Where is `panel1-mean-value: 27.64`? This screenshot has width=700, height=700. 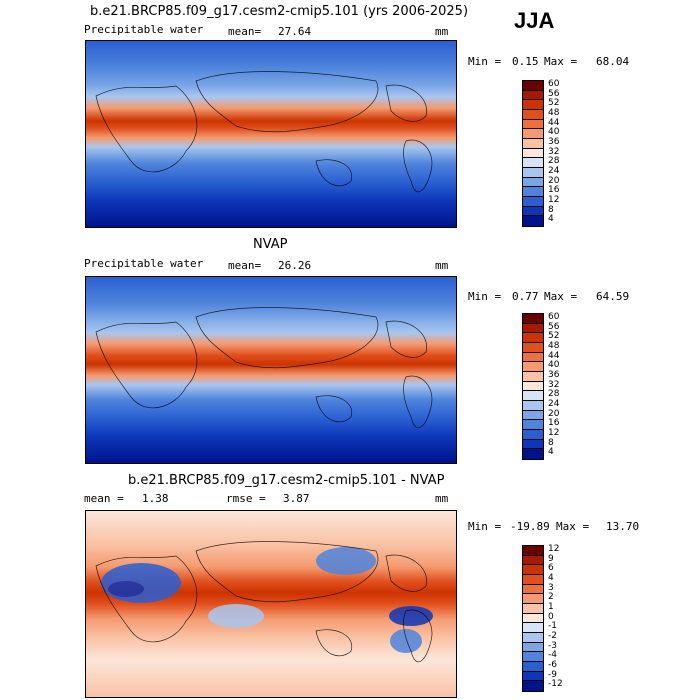 panel1-mean-value: 27.64 is located at coordinates (295, 31).